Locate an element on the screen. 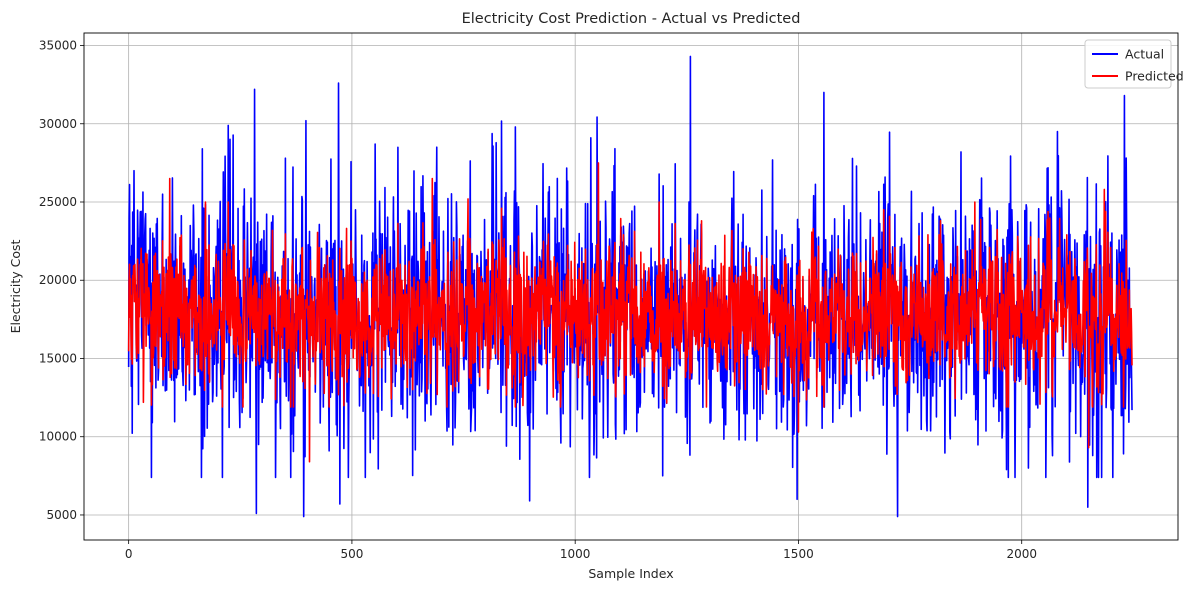 This screenshot has height=590, width=1189. y-tick-label: 5000 is located at coordinates (61, 515).